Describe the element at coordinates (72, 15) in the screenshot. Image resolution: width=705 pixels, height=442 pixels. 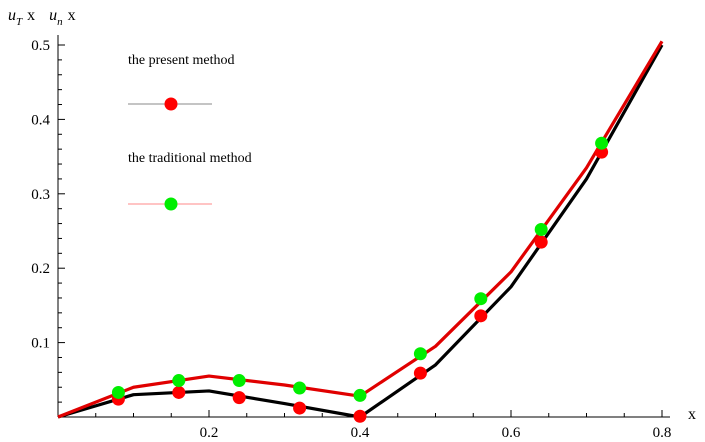
I see `y-label-x2: x` at that location.